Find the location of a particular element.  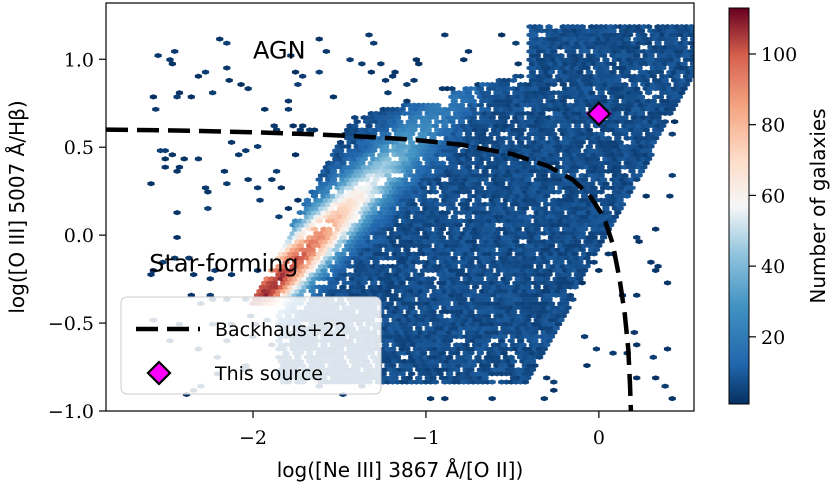

x-axis: −2 −1 0 is located at coordinates (422, 430).